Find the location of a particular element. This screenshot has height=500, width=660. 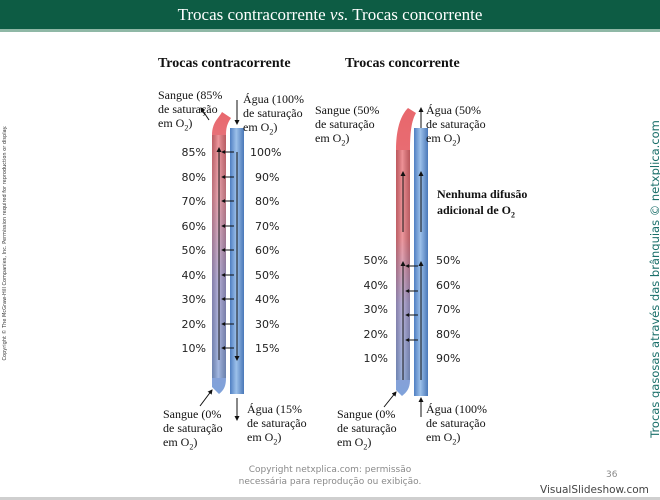

concurrent-blood-out-label: Sangue (0% de saturação em O2) is located at coordinates (367, 429).